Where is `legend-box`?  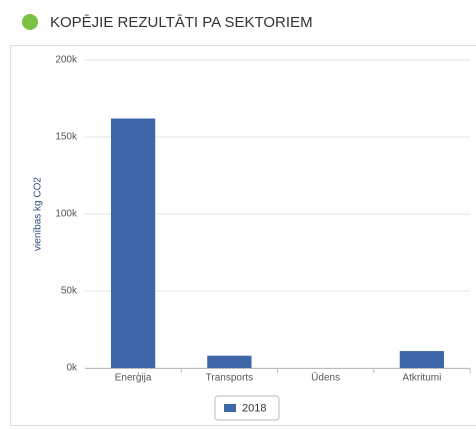
legend-box is located at coordinates (247, 408).